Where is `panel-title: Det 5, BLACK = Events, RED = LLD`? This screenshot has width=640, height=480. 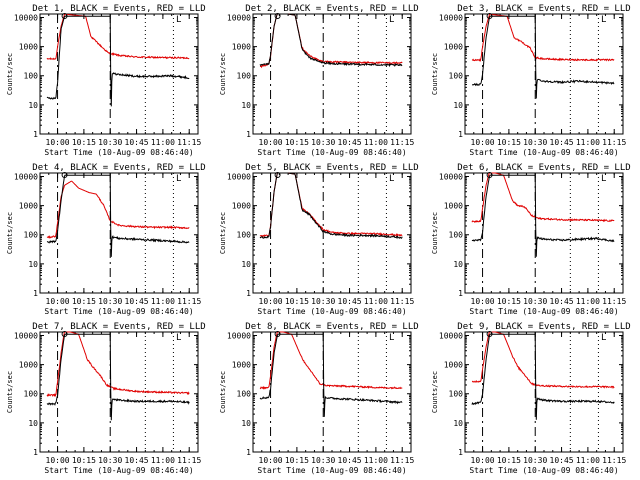 panel-title: Det 5, BLACK = Events, RED = LLD is located at coordinates (331, 168).